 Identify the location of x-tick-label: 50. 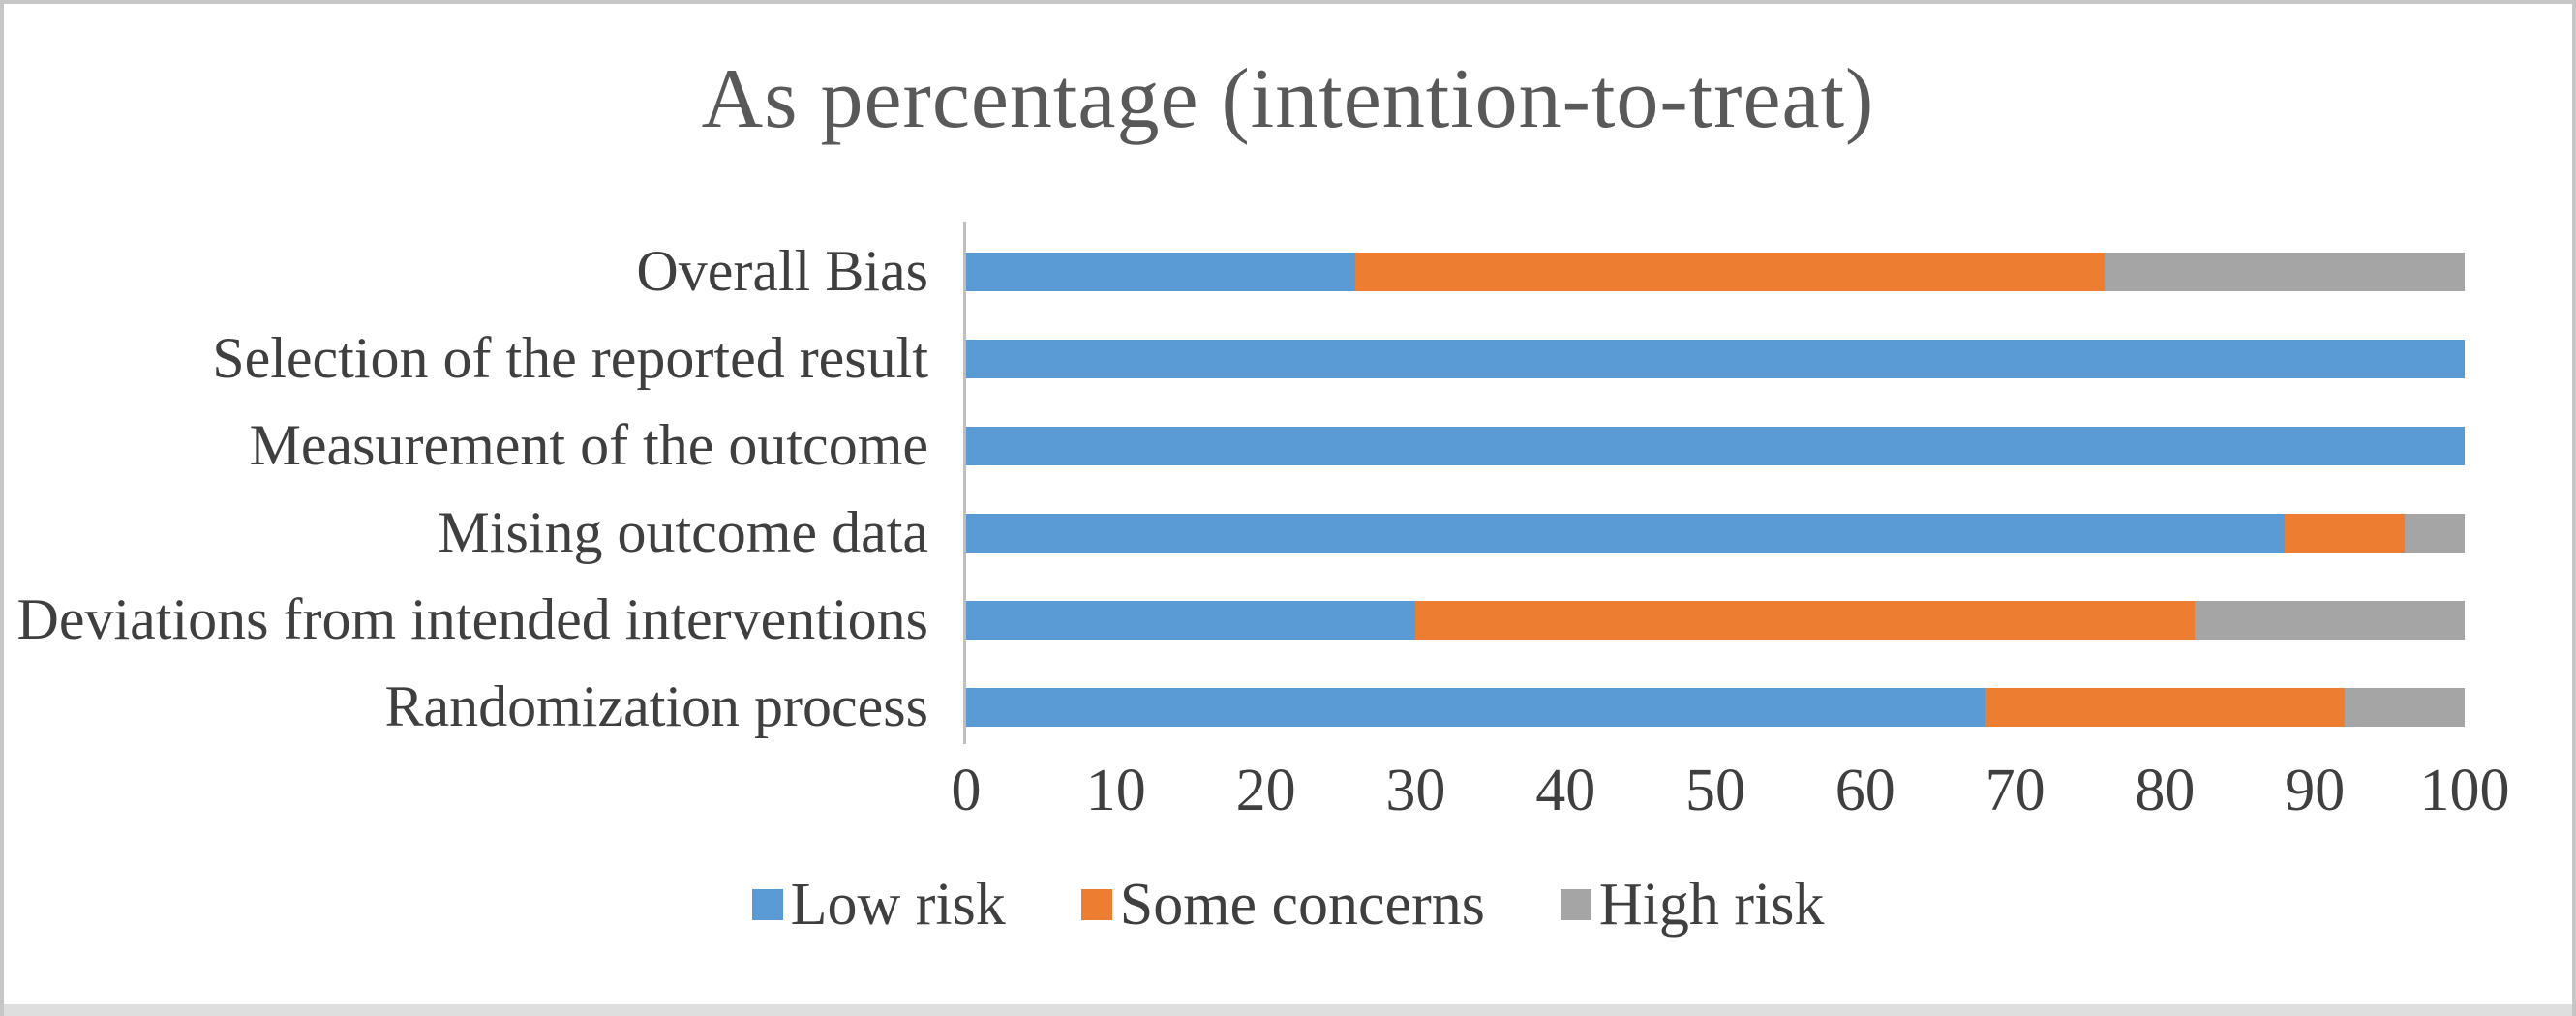
(1715, 790).